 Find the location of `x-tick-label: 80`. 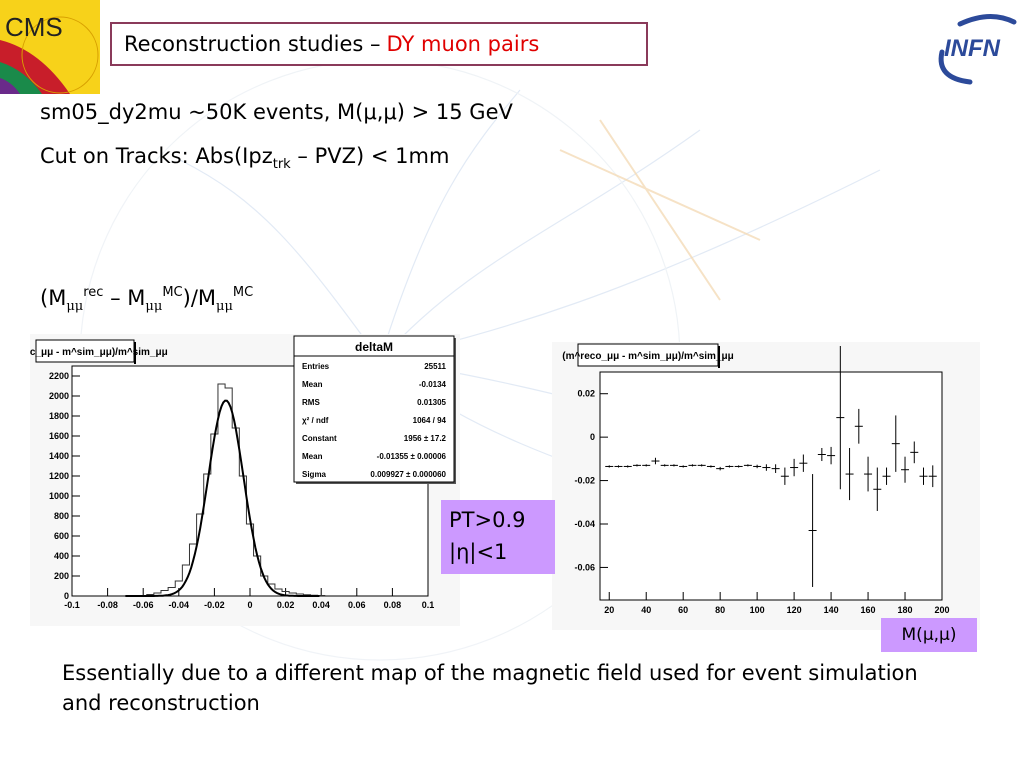

x-tick-label: 80 is located at coordinates (720, 610).